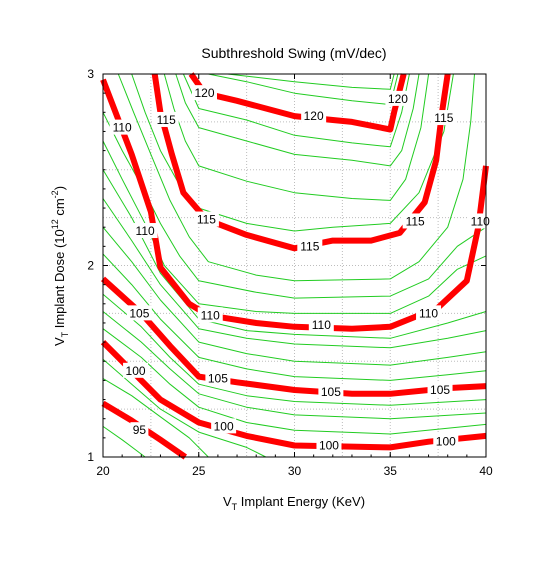 The width and height of the screenshot is (558, 565). I want to click on y-axis-label-middle: Implant Dose (10, so click(59, 280).